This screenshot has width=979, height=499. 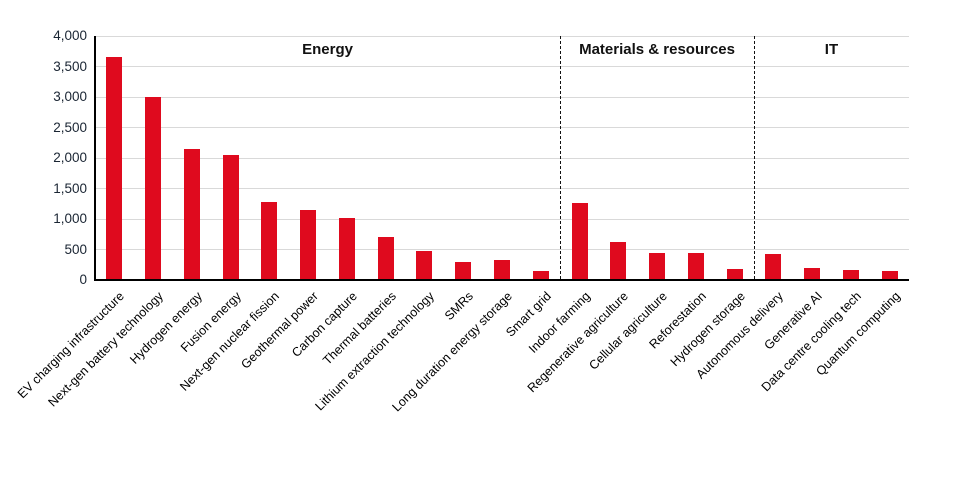 I want to click on bar-reforestation, so click(x=695, y=266).